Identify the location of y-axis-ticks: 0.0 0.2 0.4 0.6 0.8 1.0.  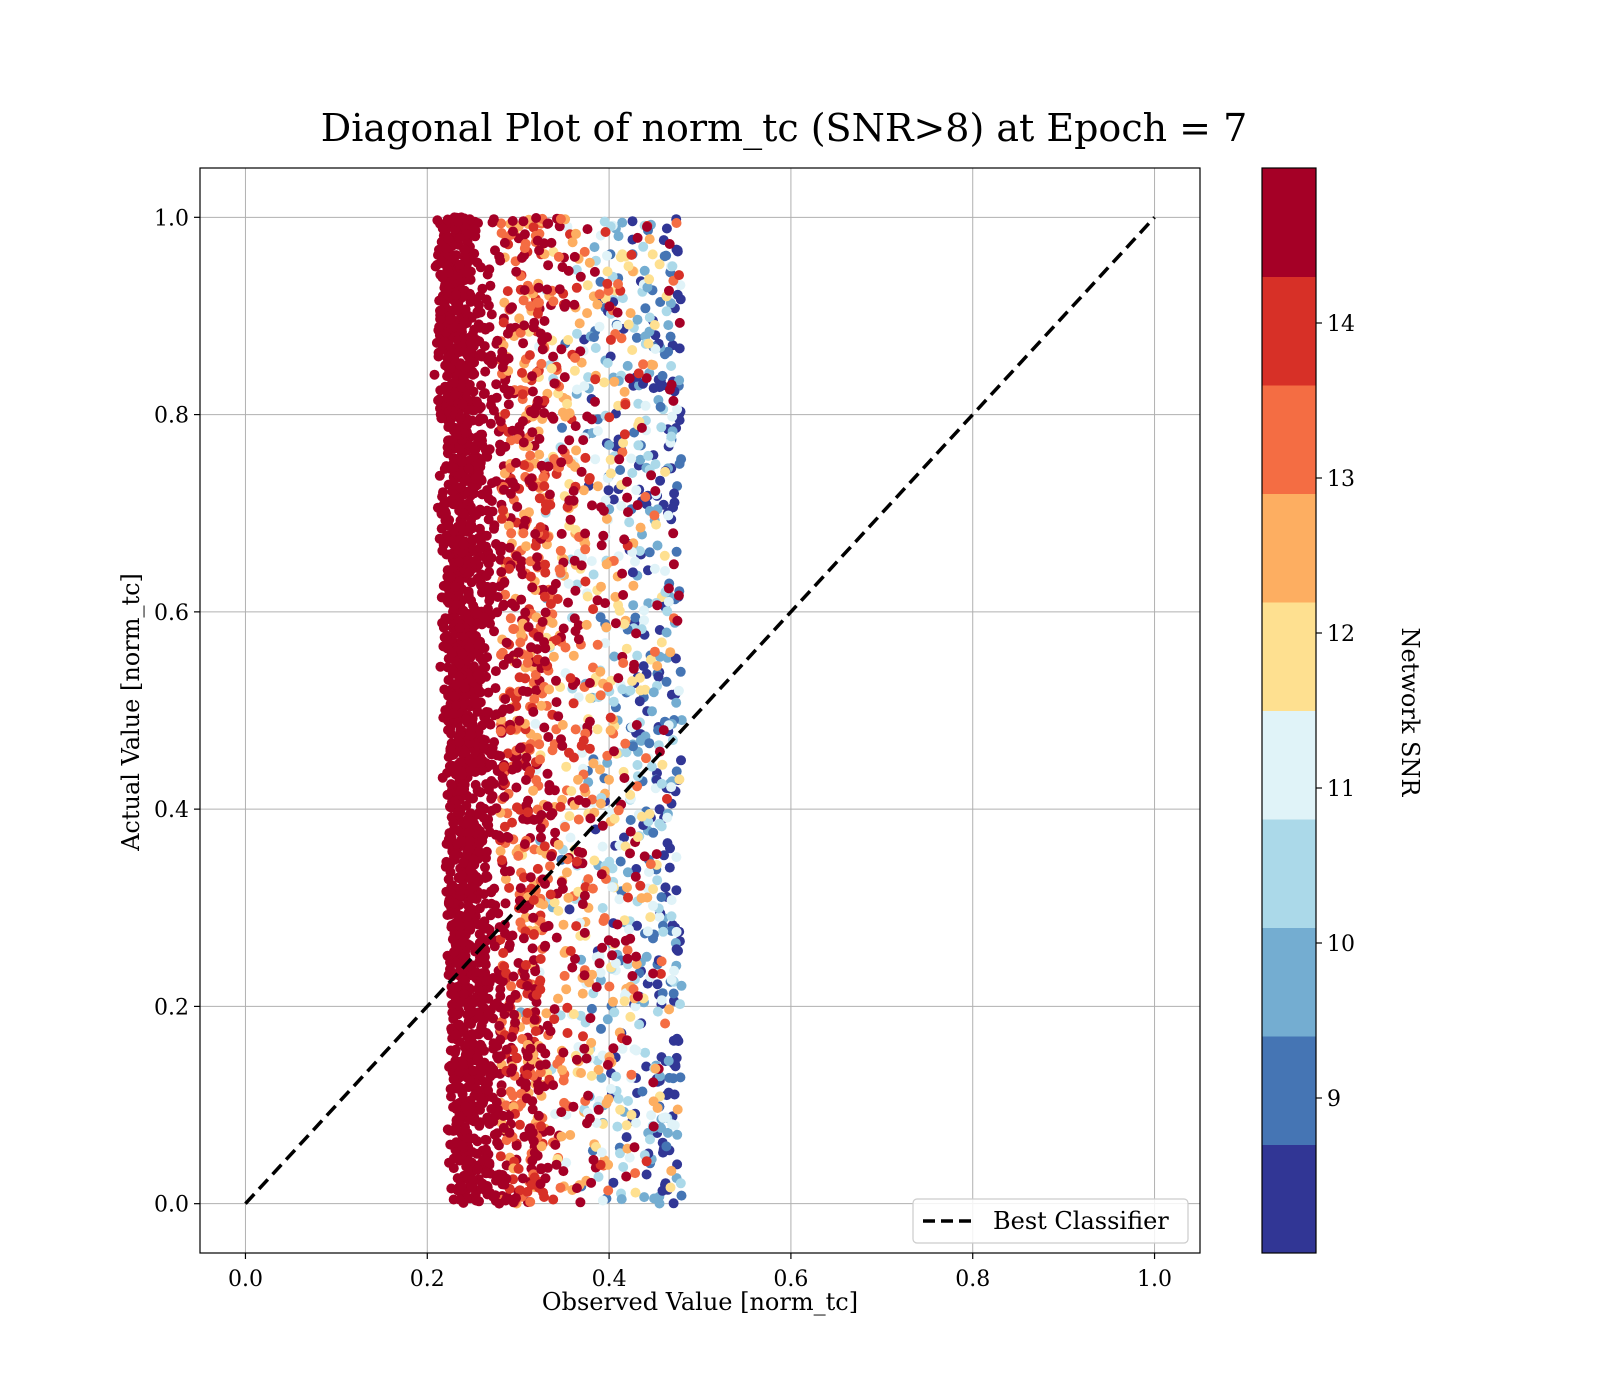
(177, 712).